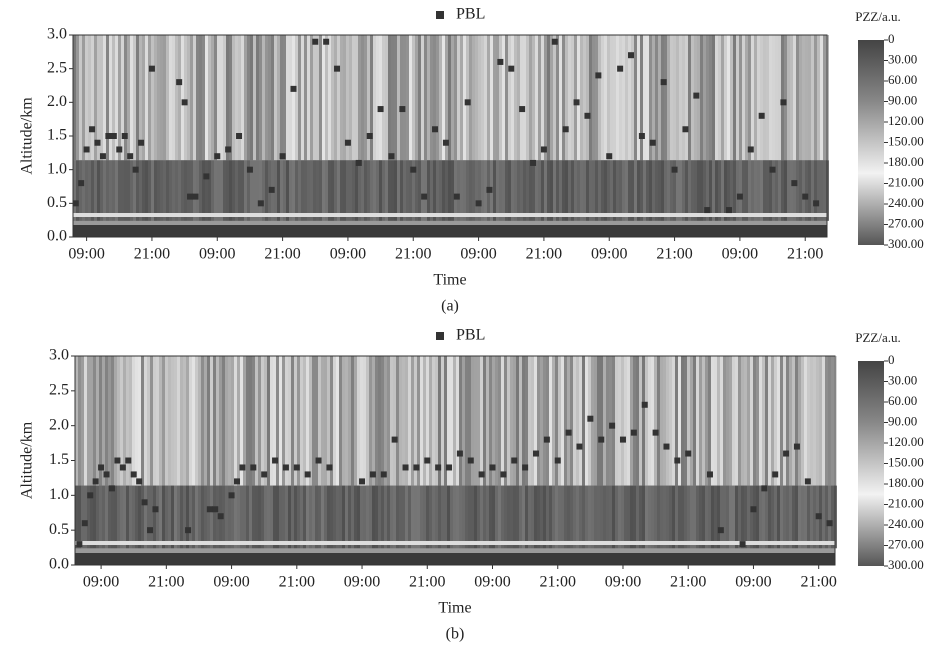 This screenshot has height=645, width=946. What do you see at coordinates (59, 459) in the screenshot?
I see `y-tick-label: 1.5` at bounding box center [59, 459].